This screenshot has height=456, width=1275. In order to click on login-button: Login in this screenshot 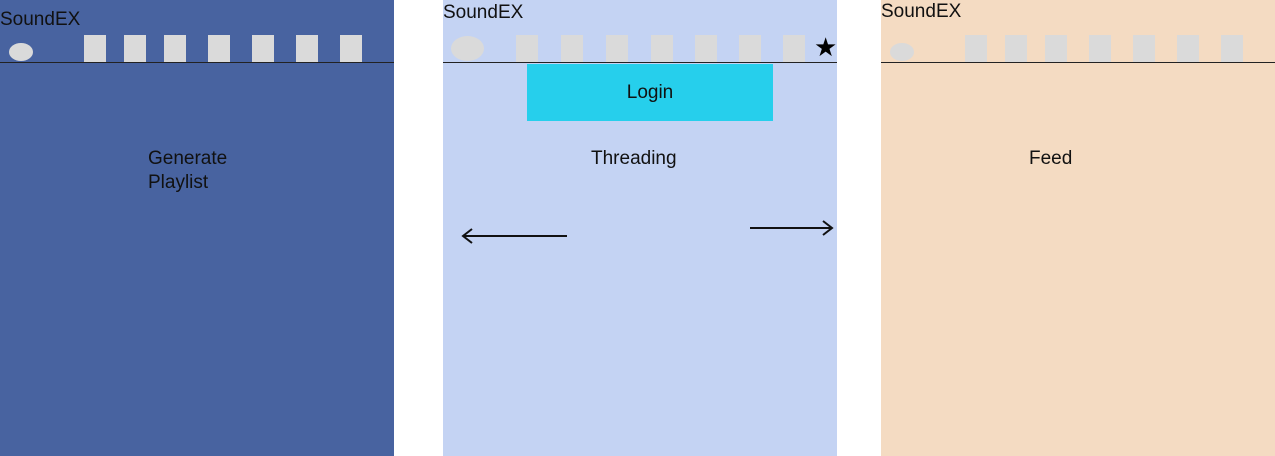, I will do `click(650, 92)`.